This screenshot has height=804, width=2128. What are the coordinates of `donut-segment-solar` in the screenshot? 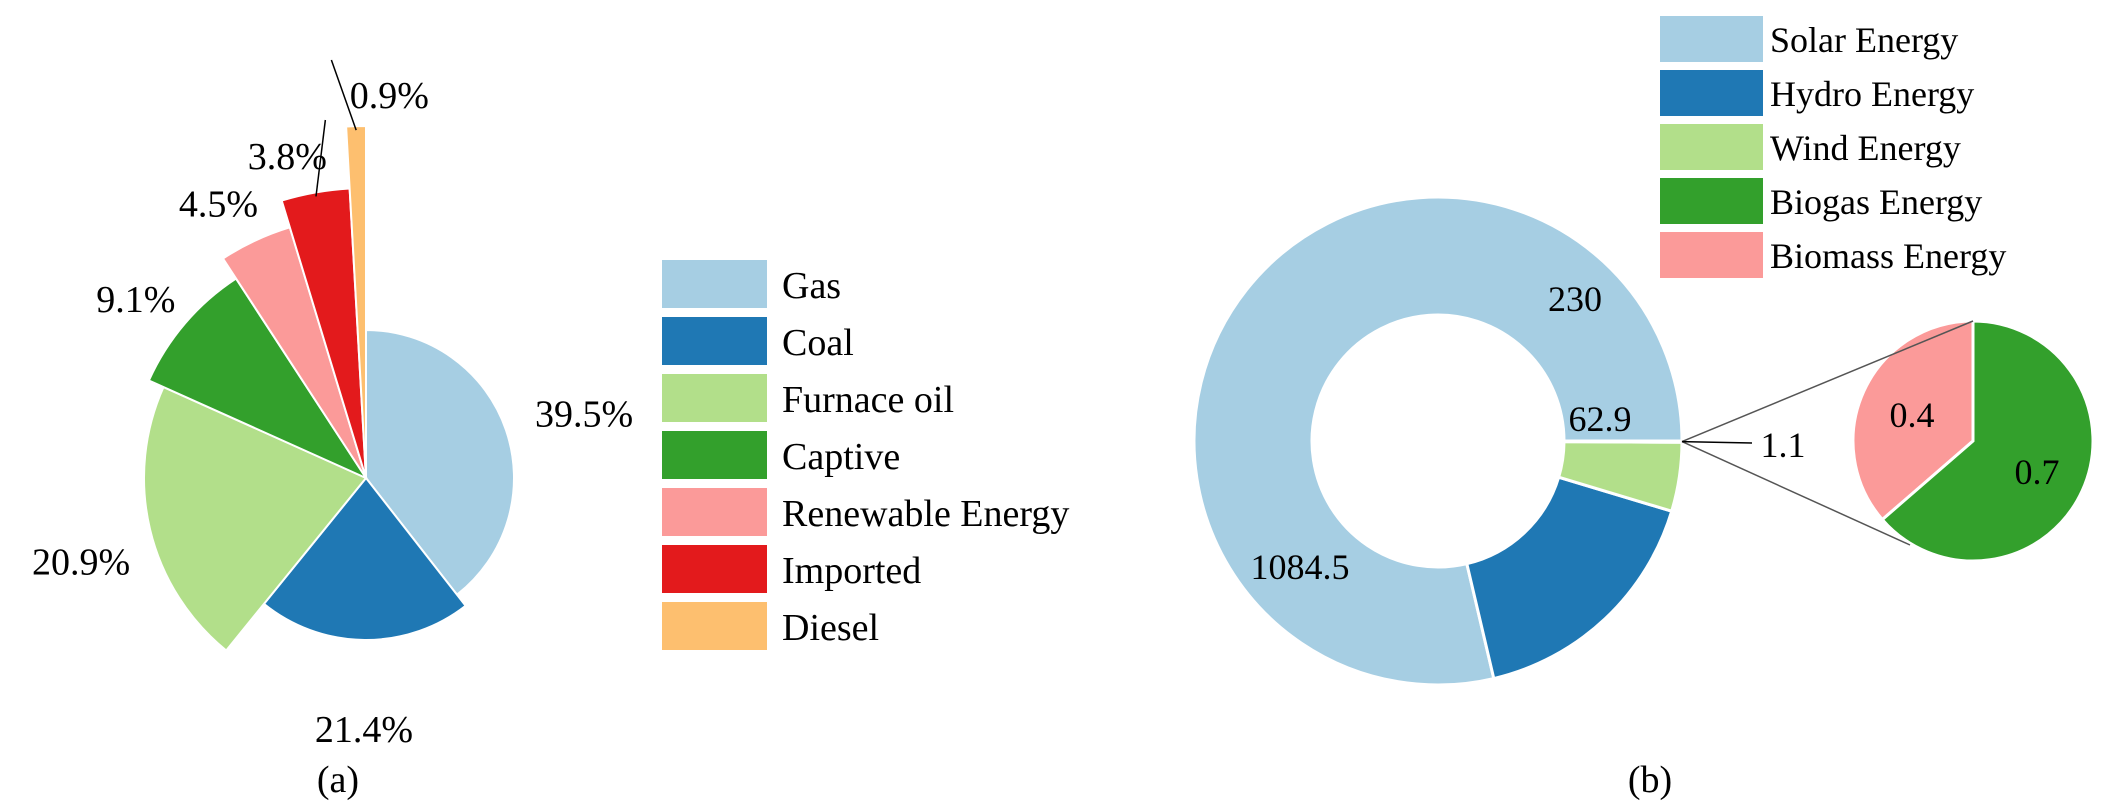 It's located at (1438, 441).